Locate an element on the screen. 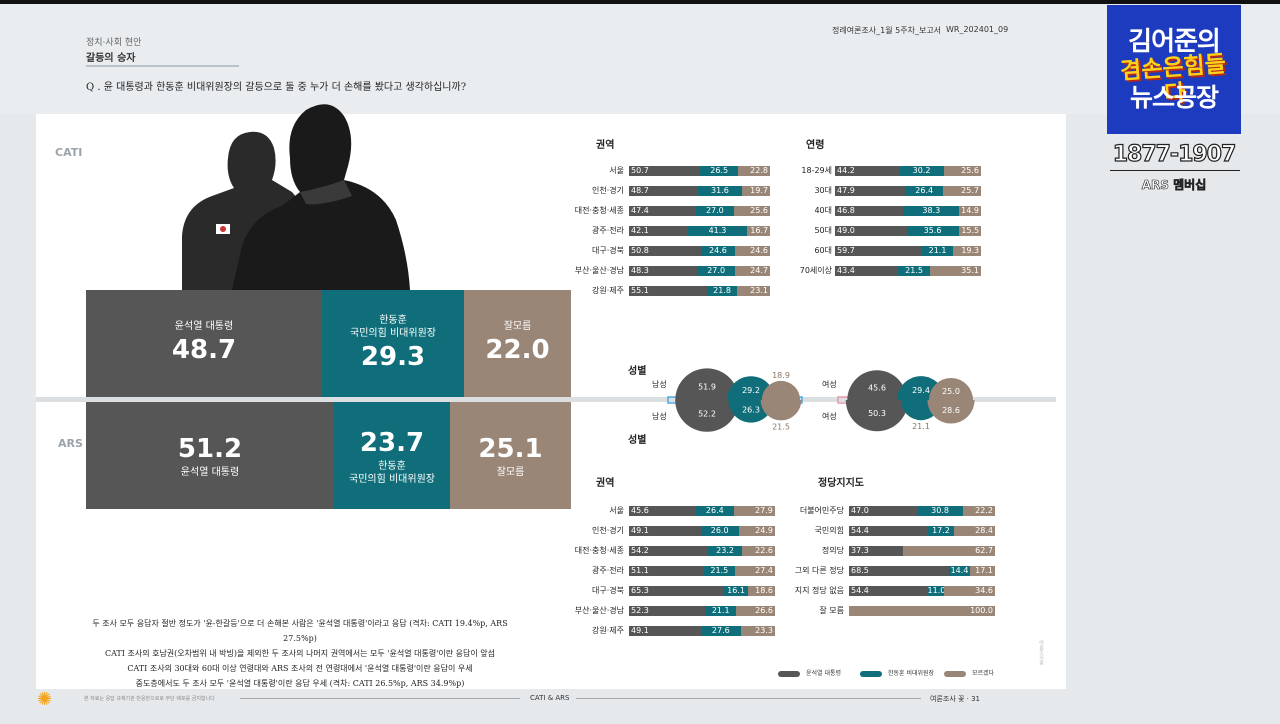  sun-logo-icon: ✺ is located at coordinates (45, 699).